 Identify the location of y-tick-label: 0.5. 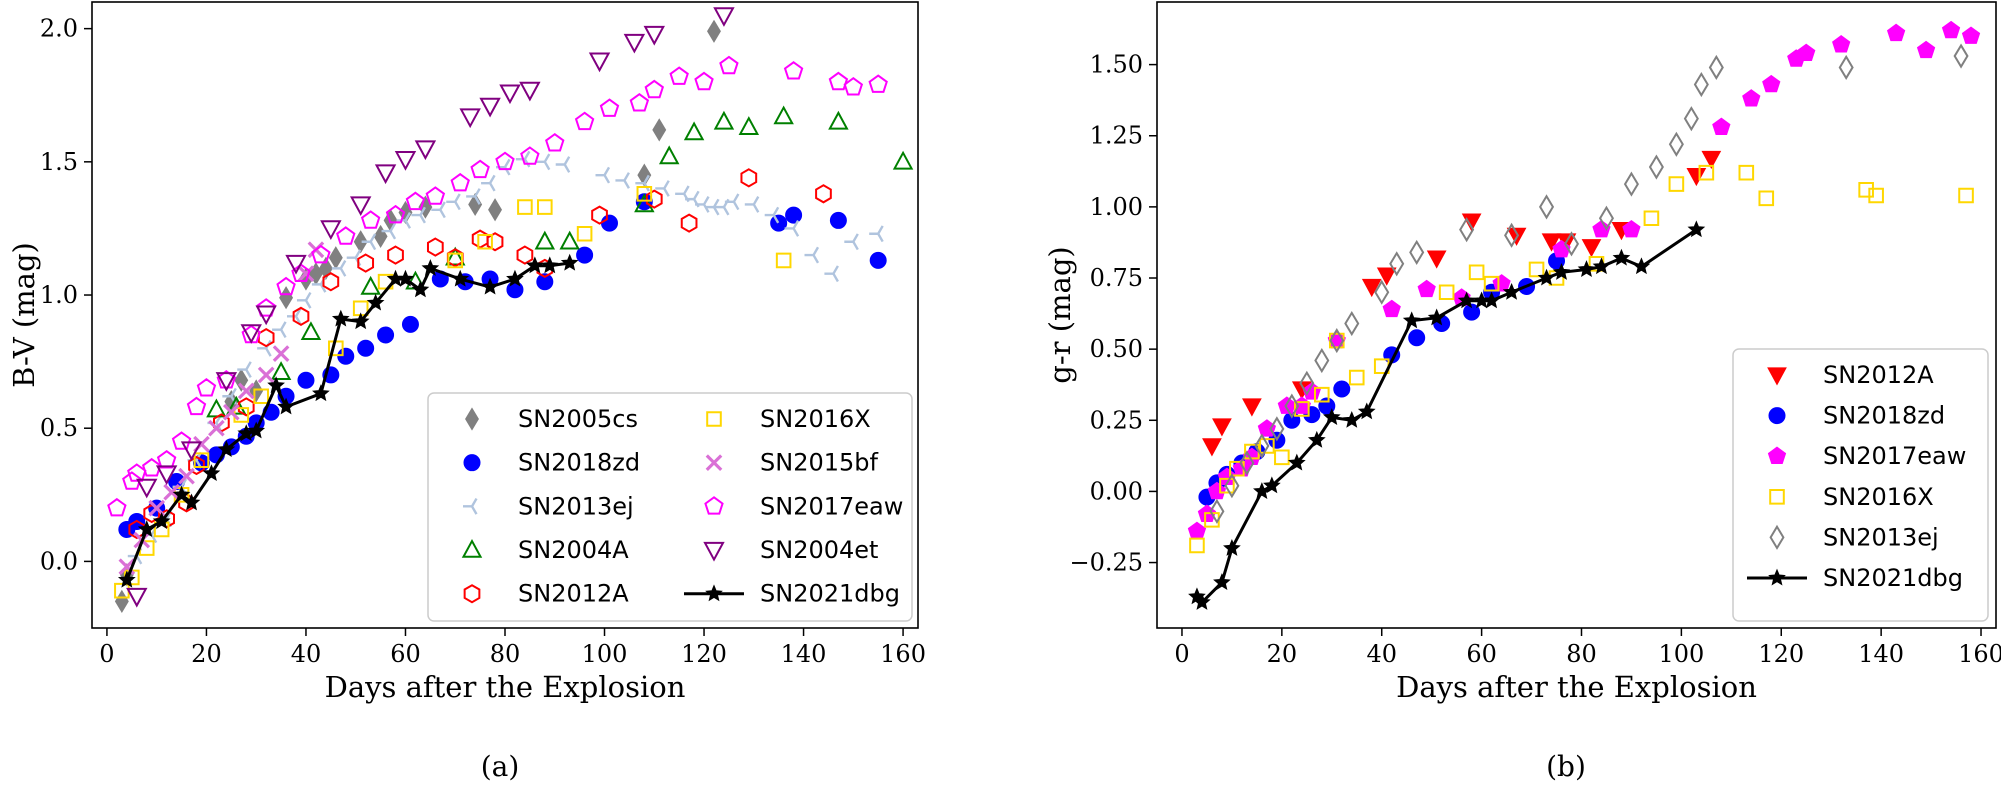
(59, 428).